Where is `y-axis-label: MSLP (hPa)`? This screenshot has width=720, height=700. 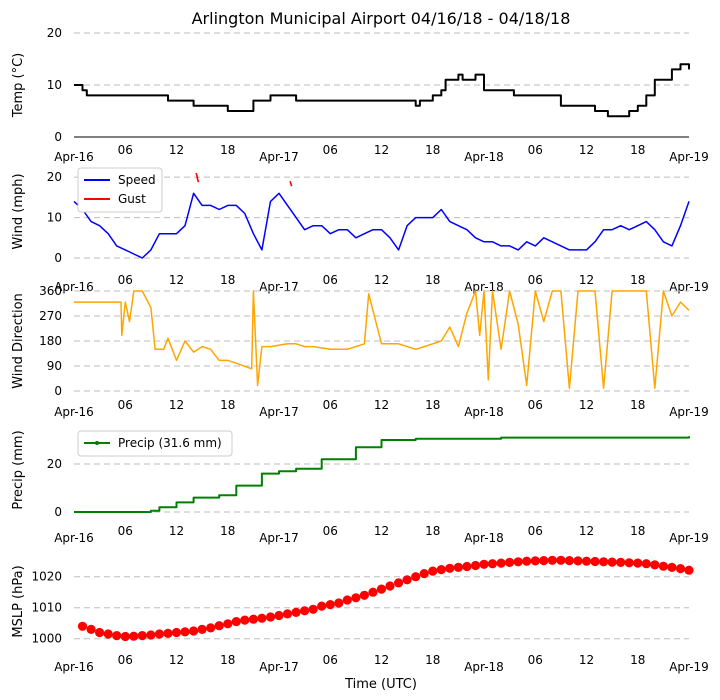 y-axis-label: MSLP (hPa) is located at coordinates (18, 601).